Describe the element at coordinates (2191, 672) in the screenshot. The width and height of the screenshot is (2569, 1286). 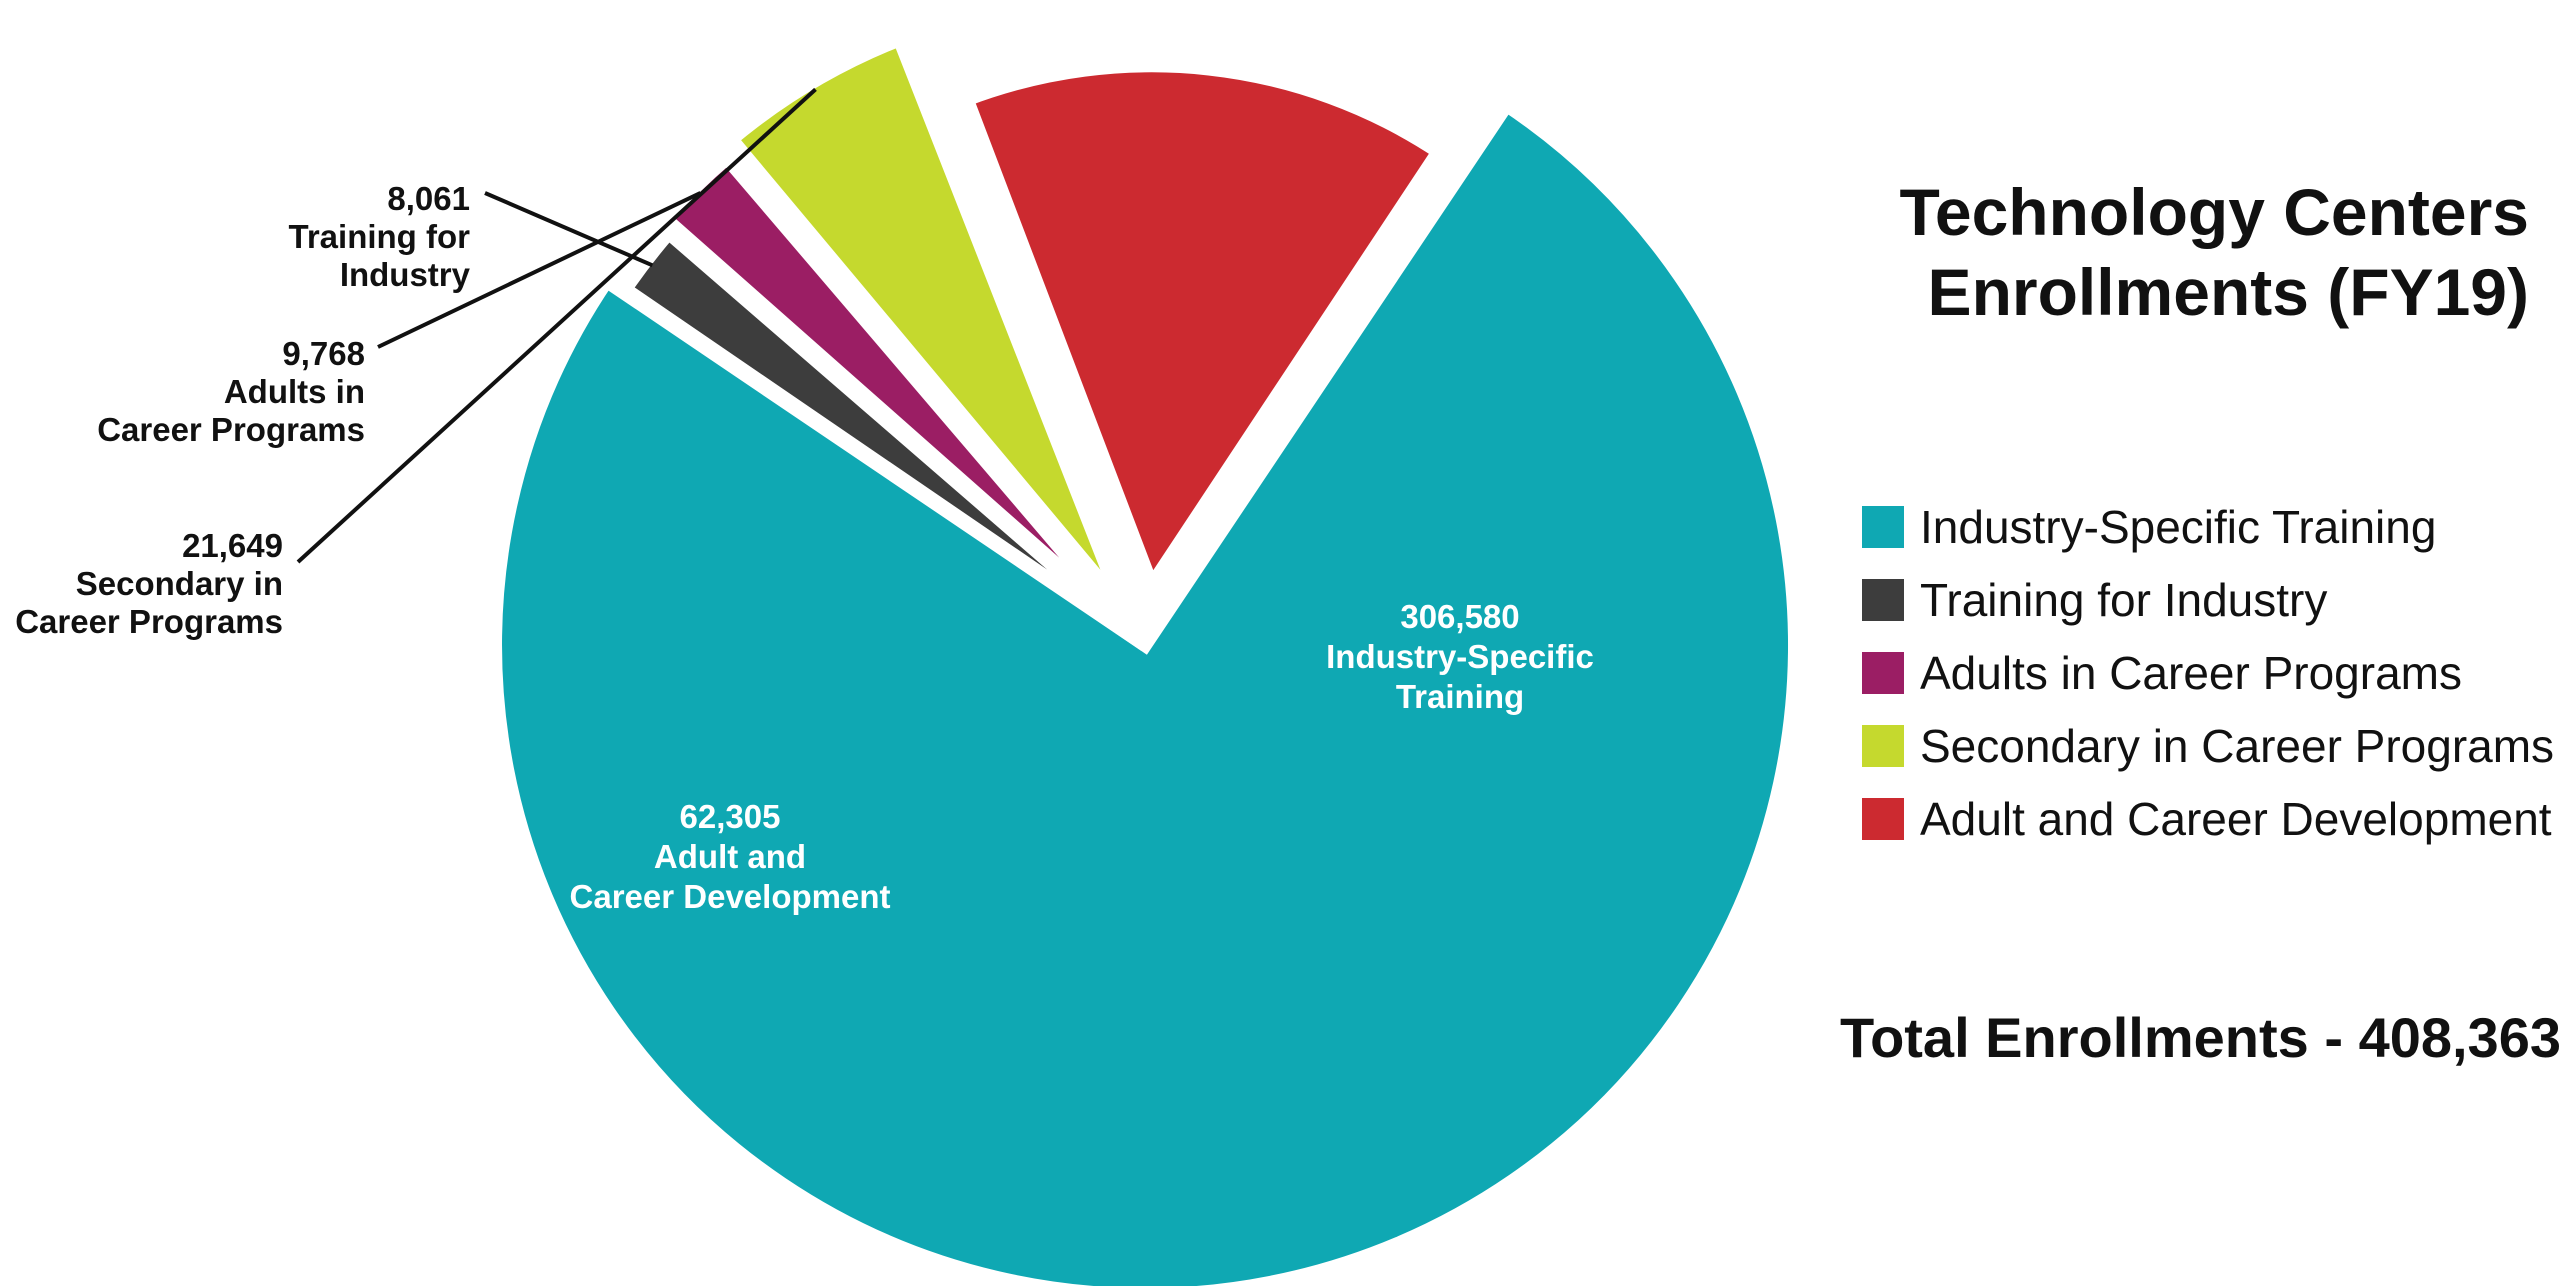
I see `legend-label: Adults in Career Programs` at that location.